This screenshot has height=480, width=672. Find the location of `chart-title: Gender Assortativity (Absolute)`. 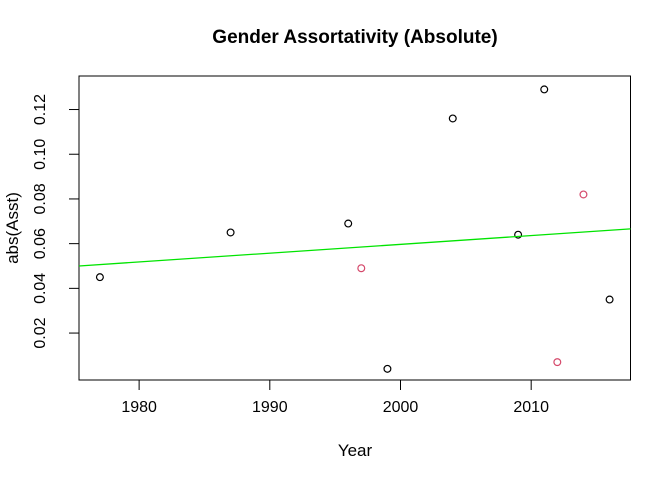

chart-title: Gender Assortativity (Absolute) is located at coordinates (355, 37).